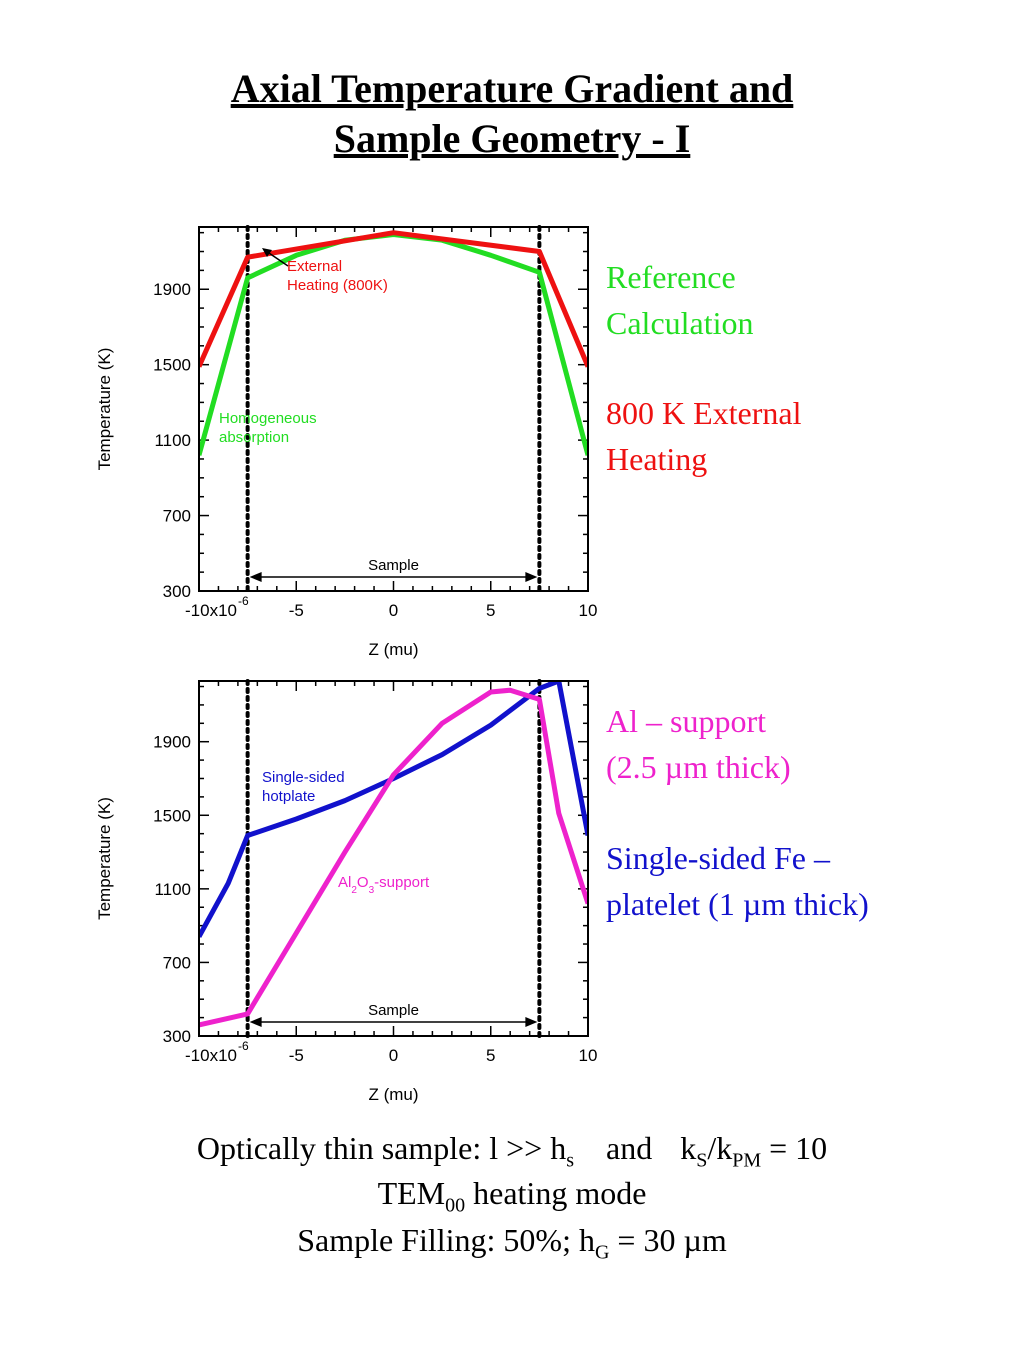  What do you see at coordinates (446, 1240) in the screenshot?
I see `footer-text: Sample Filling: 50%; h` at bounding box center [446, 1240].